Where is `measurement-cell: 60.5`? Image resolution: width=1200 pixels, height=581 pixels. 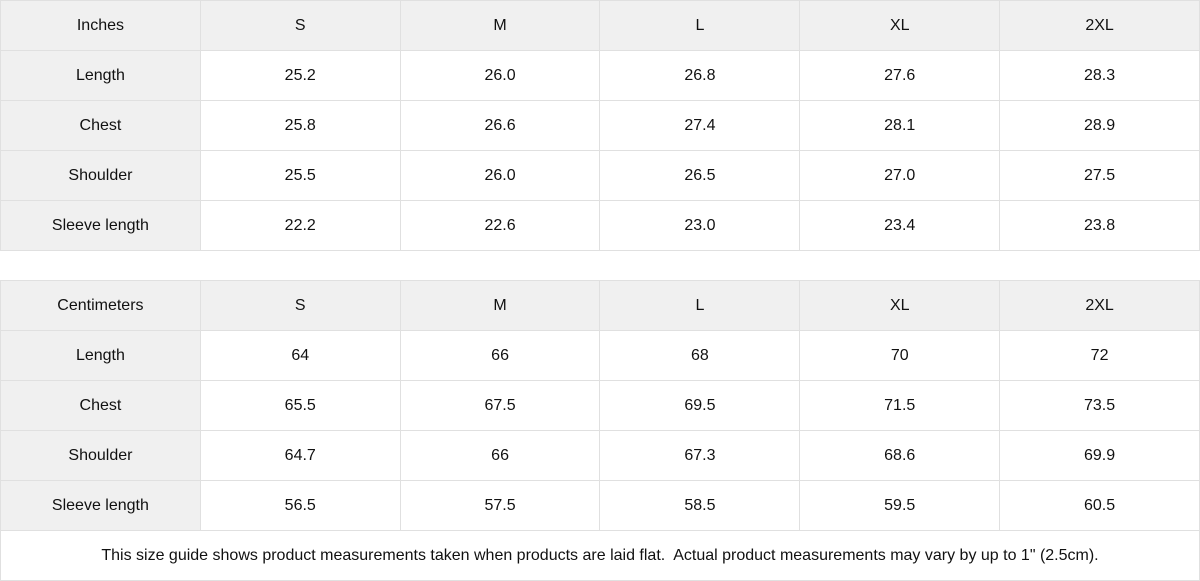 measurement-cell: 60.5 is located at coordinates (1099, 505).